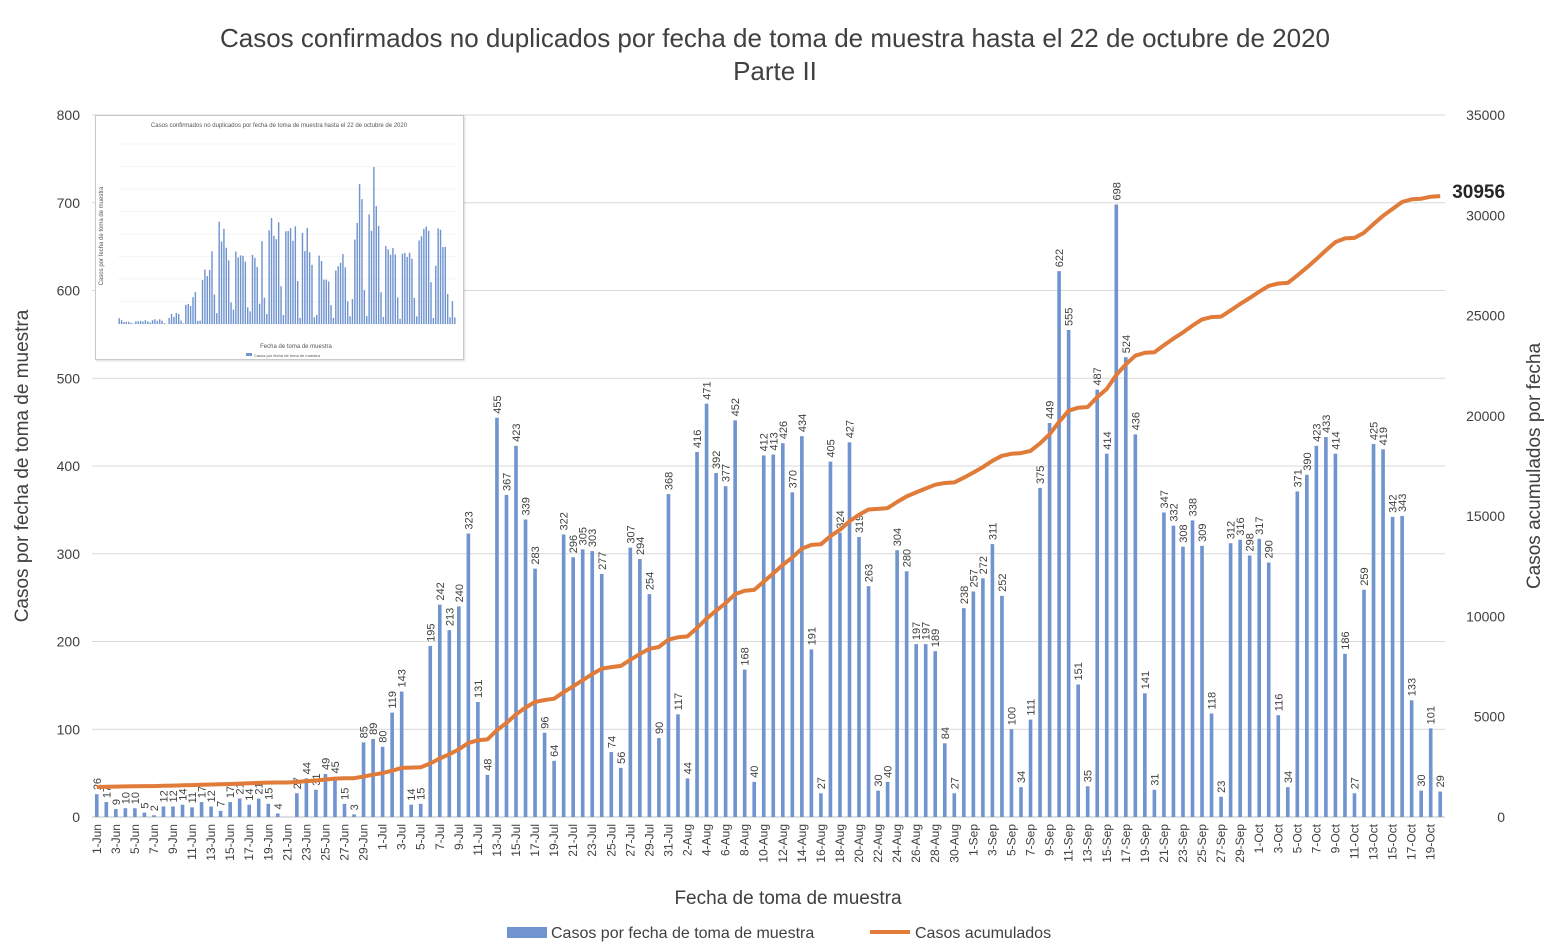 The image size is (1549, 950). Describe the element at coordinates (1221, 843) in the screenshot. I see `x-tick-label: 27-Sep` at that location.